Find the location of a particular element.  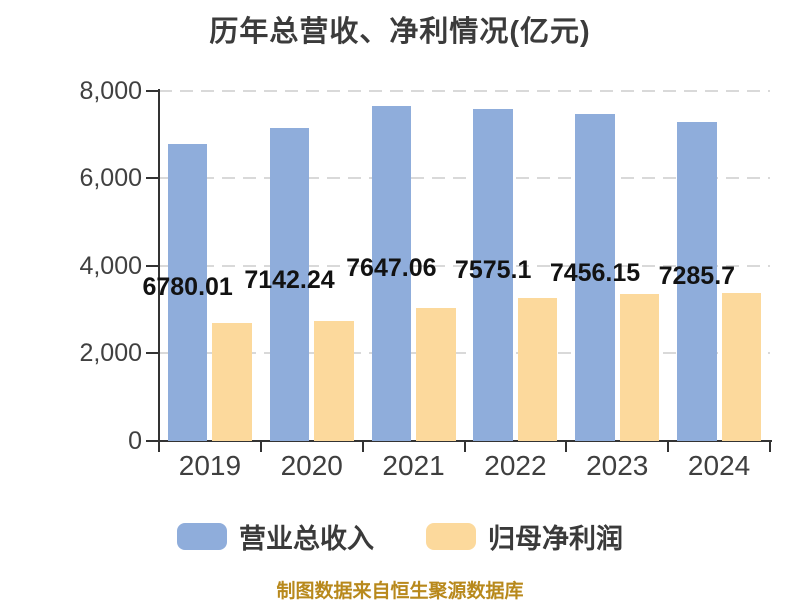

data-label-revenue-2022: 7575.1 is located at coordinates (493, 270).